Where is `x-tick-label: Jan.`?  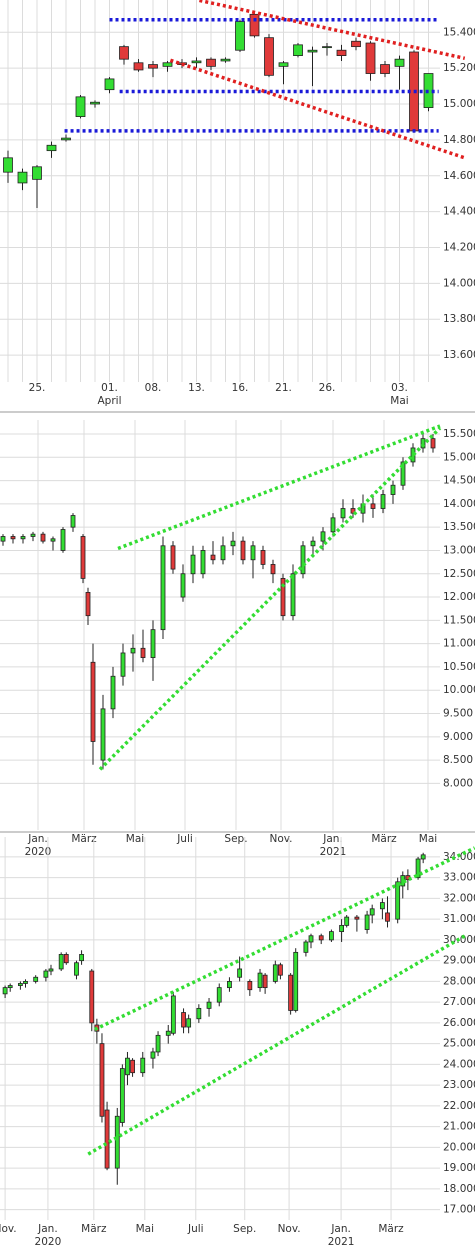
x-tick-label: Jan. is located at coordinates (340, 1229).